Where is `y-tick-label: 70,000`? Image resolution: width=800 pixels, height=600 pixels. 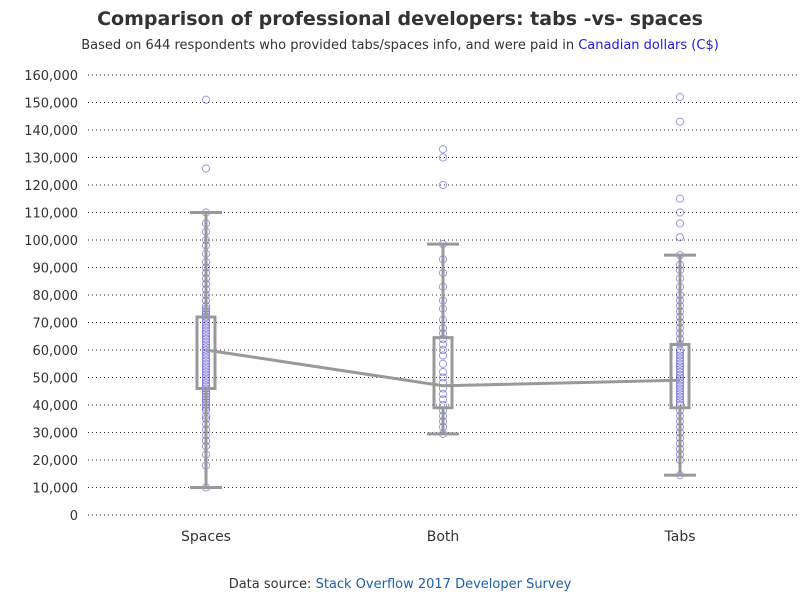 y-tick-label: 70,000 is located at coordinates (56, 324).